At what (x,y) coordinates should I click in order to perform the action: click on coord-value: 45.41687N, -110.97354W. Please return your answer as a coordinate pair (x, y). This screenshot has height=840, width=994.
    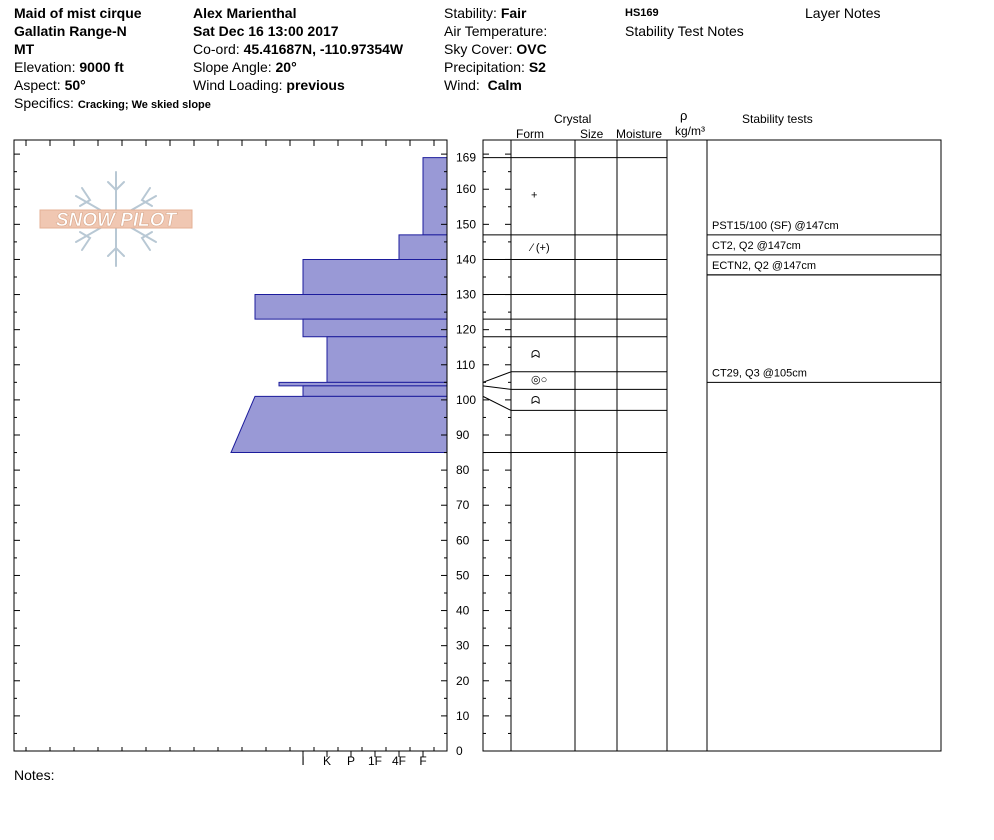
    Looking at the image, I should click on (323, 49).